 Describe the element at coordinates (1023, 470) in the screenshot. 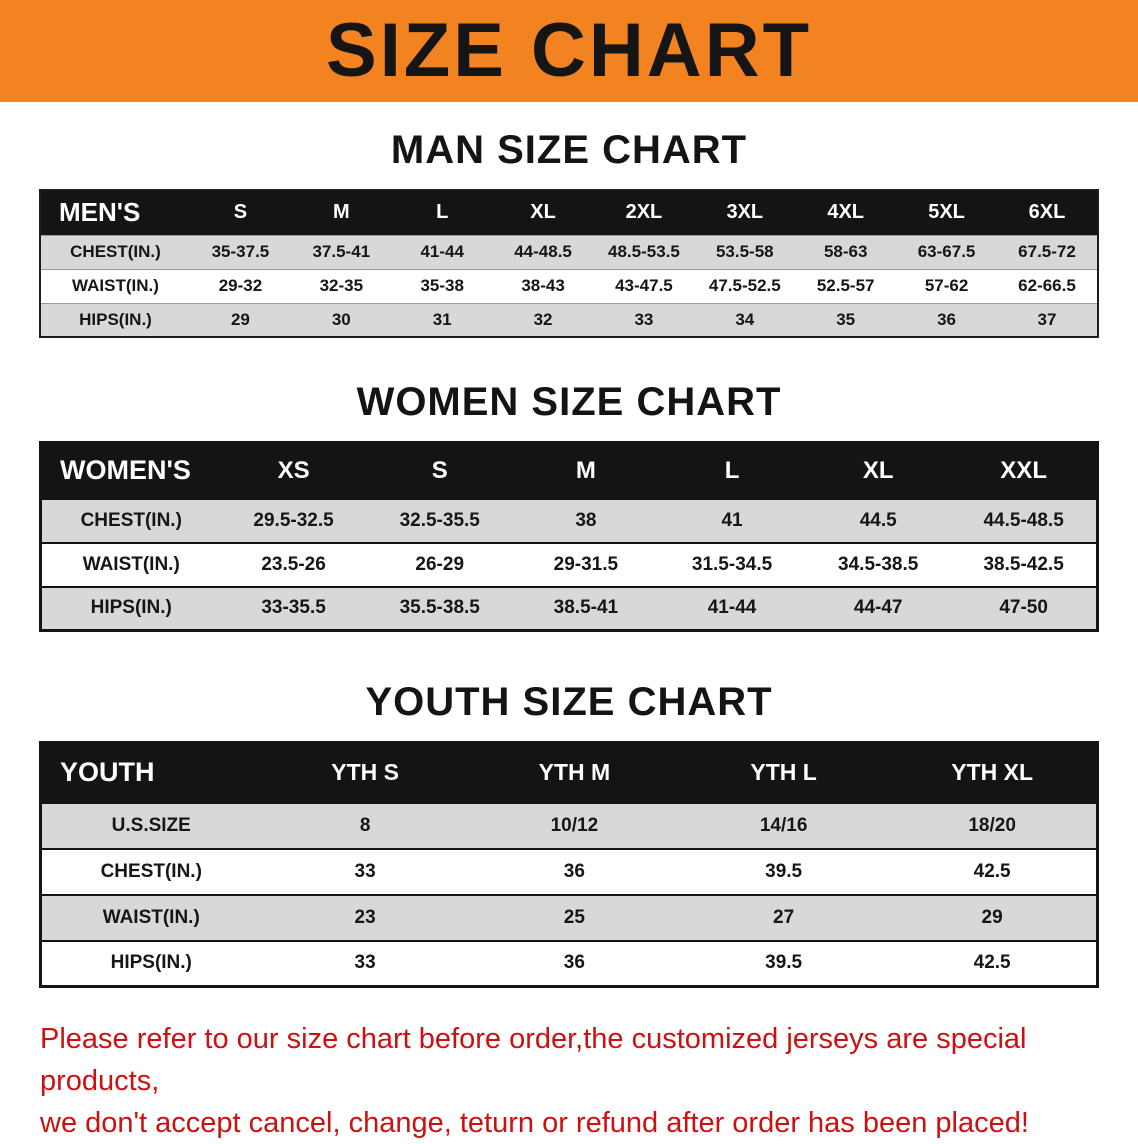

I see `size-column-header: XXL` at that location.